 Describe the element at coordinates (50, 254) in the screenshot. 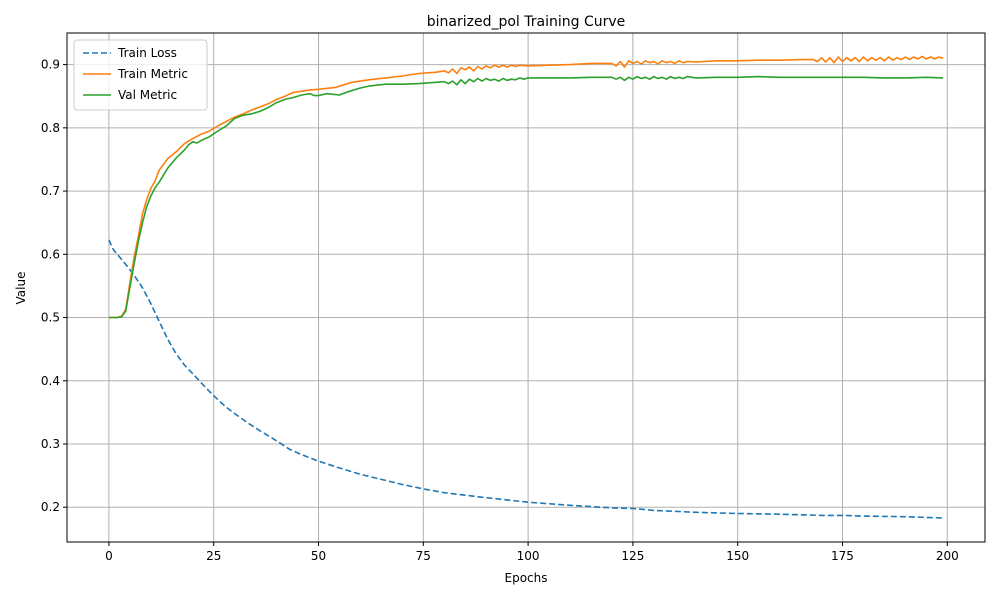

I see `y-tick-label: 0.6` at that location.